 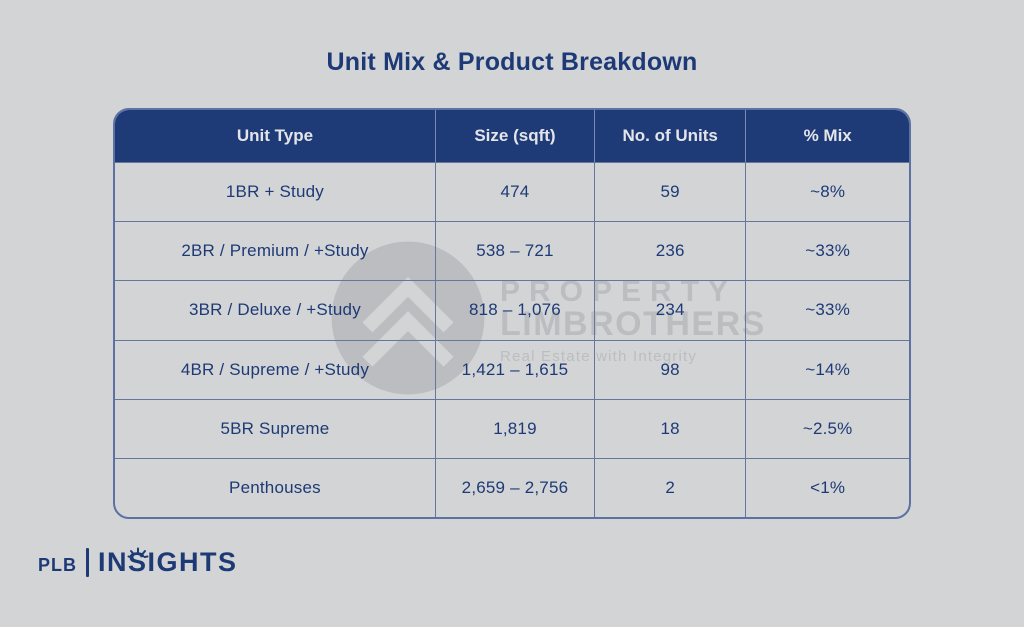 I want to click on header-row: Unit Type Size (sqft) No. of Units% Mix, so click(x=512, y=136).